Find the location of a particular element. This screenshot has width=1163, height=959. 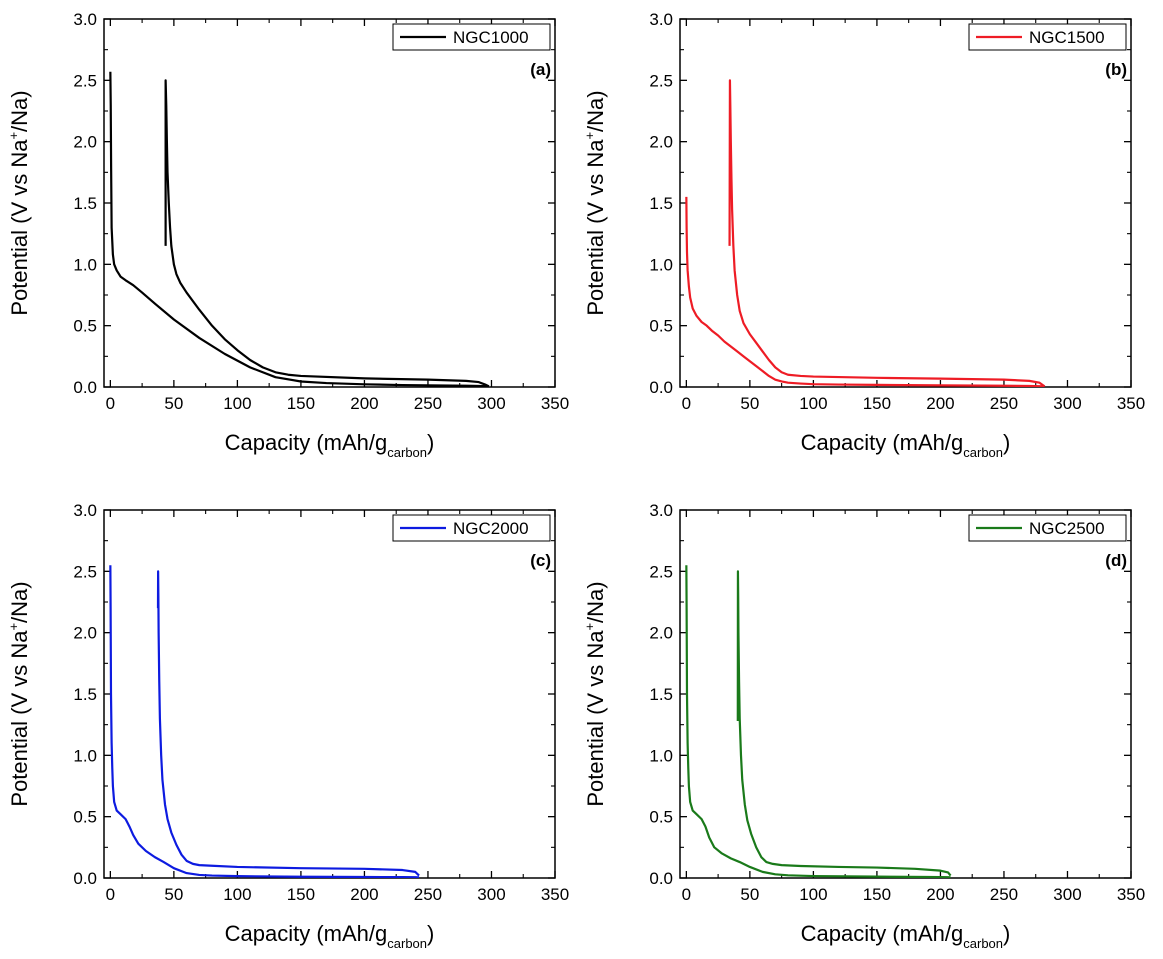

panel-d-y-tick-label: 3.0 is located at coordinates (661, 510).